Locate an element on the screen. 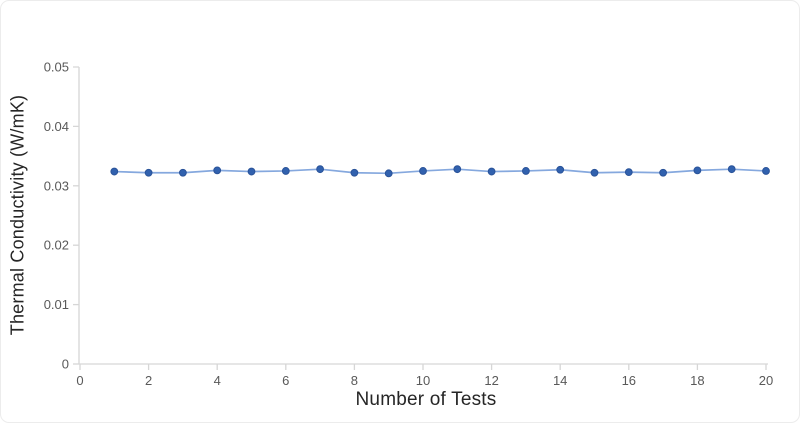  y-axis-title: Thermal Conductivity (W/mK) is located at coordinates (17, 215).